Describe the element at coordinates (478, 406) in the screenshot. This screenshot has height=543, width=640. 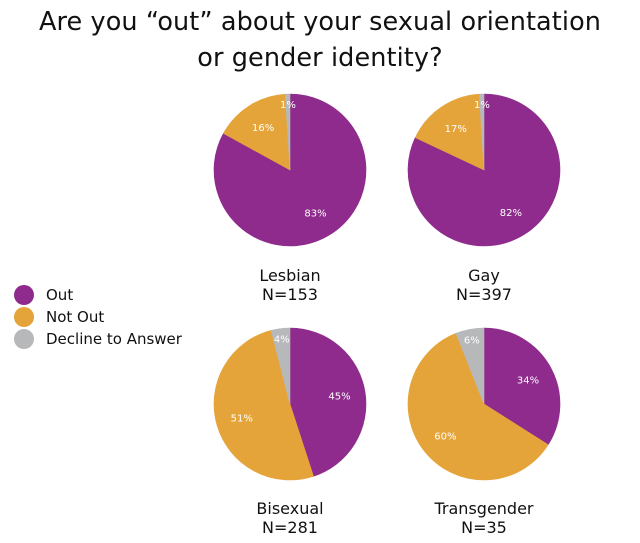
I see `pie-slice-transgender-not-out` at that location.